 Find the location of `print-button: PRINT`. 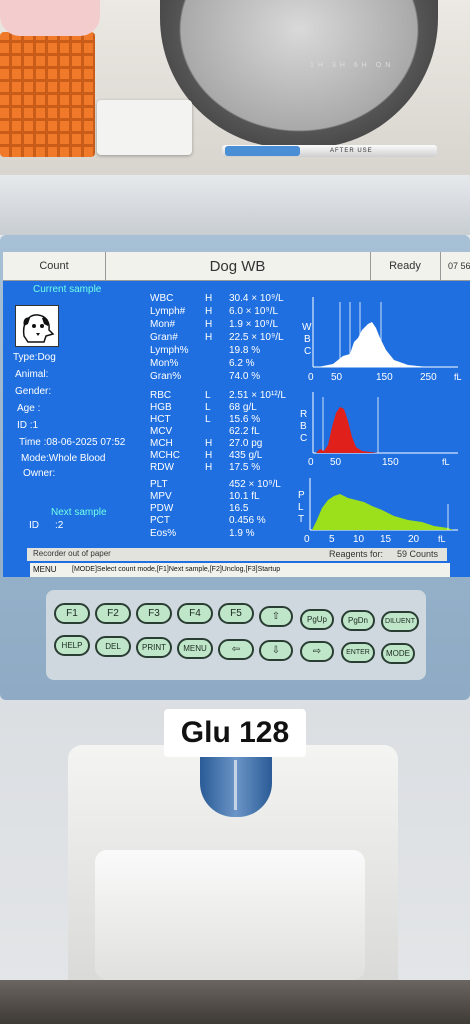

print-button: PRINT is located at coordinates (154, 647).